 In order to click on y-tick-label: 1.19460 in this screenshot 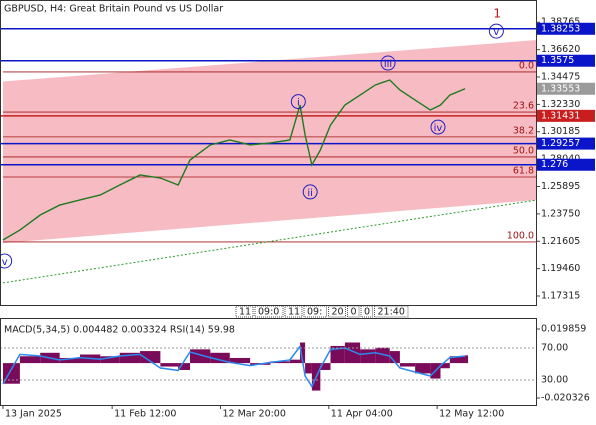, I will do `click(560, 268)`.